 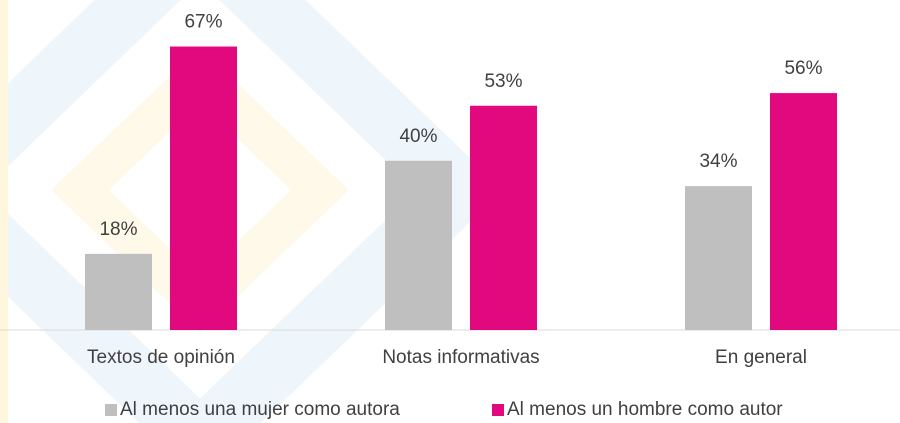 What do you see at coordinates (118, 229) in the screenshot?
I see `data-label: 18%` at bounding box center [118, 229].